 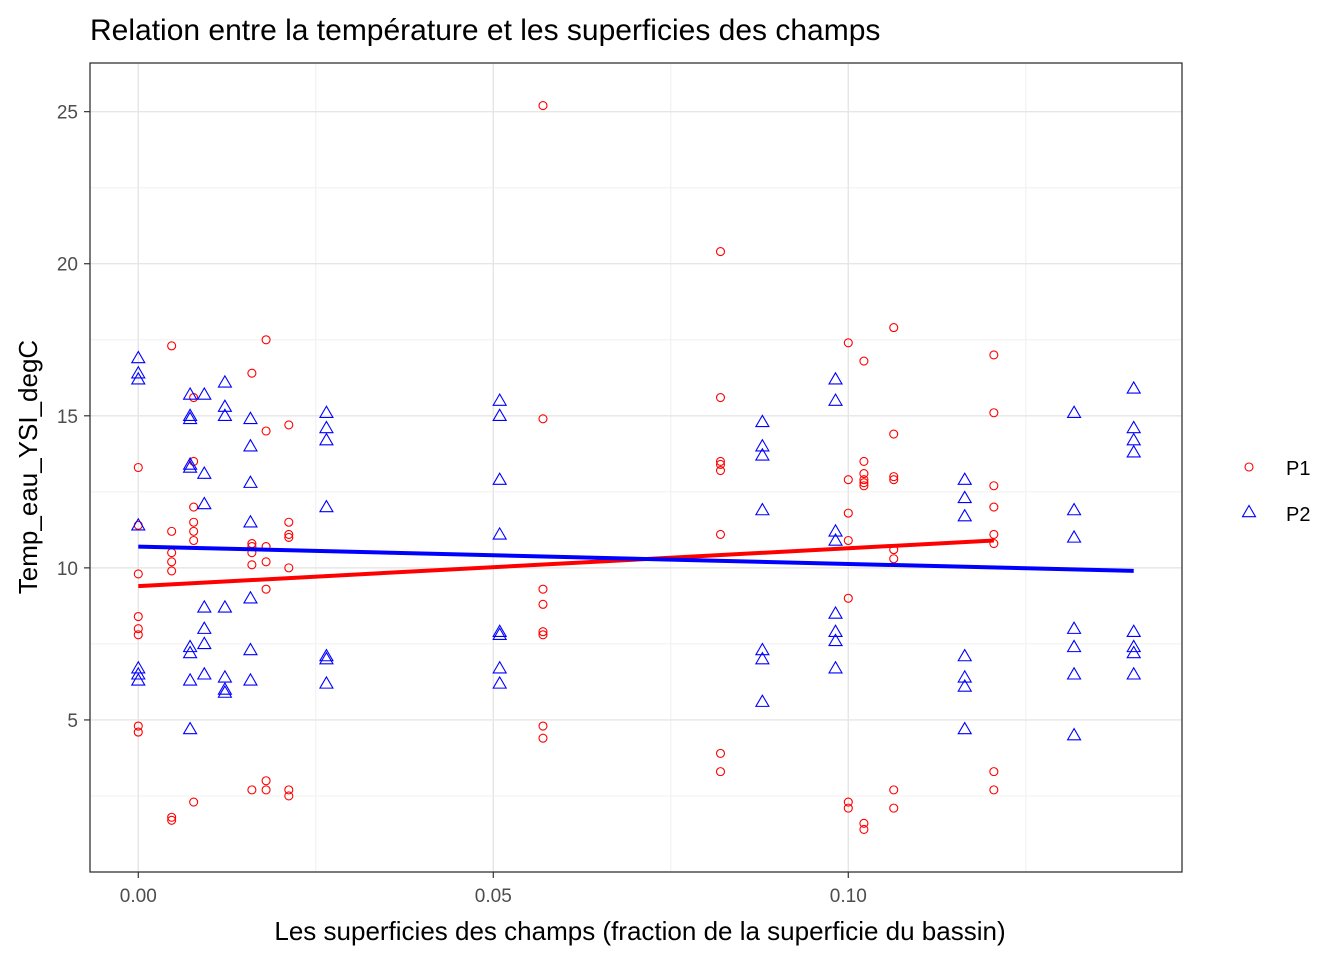 What do you see at coordinates (1275, 492) in the screenshot?
I see `legend: P1 P2` at bounding box center [1275, 492].